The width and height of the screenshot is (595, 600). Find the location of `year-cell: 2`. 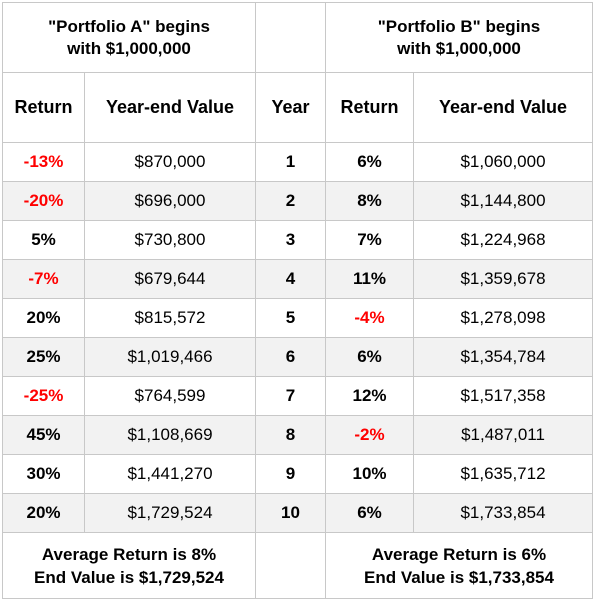

year-cell: 2 is located at coordinates (290, 201).